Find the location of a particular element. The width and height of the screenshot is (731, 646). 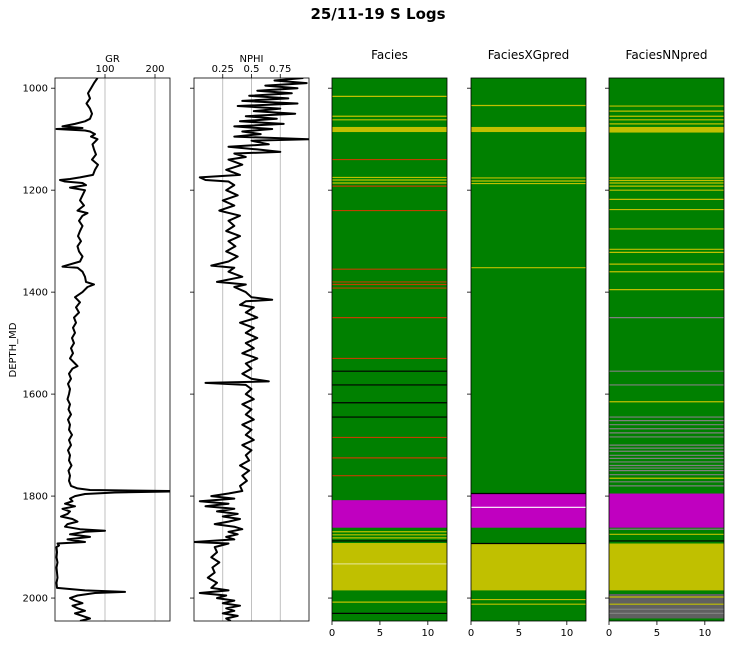

nphi-curve is located at coordinates (251, 349).